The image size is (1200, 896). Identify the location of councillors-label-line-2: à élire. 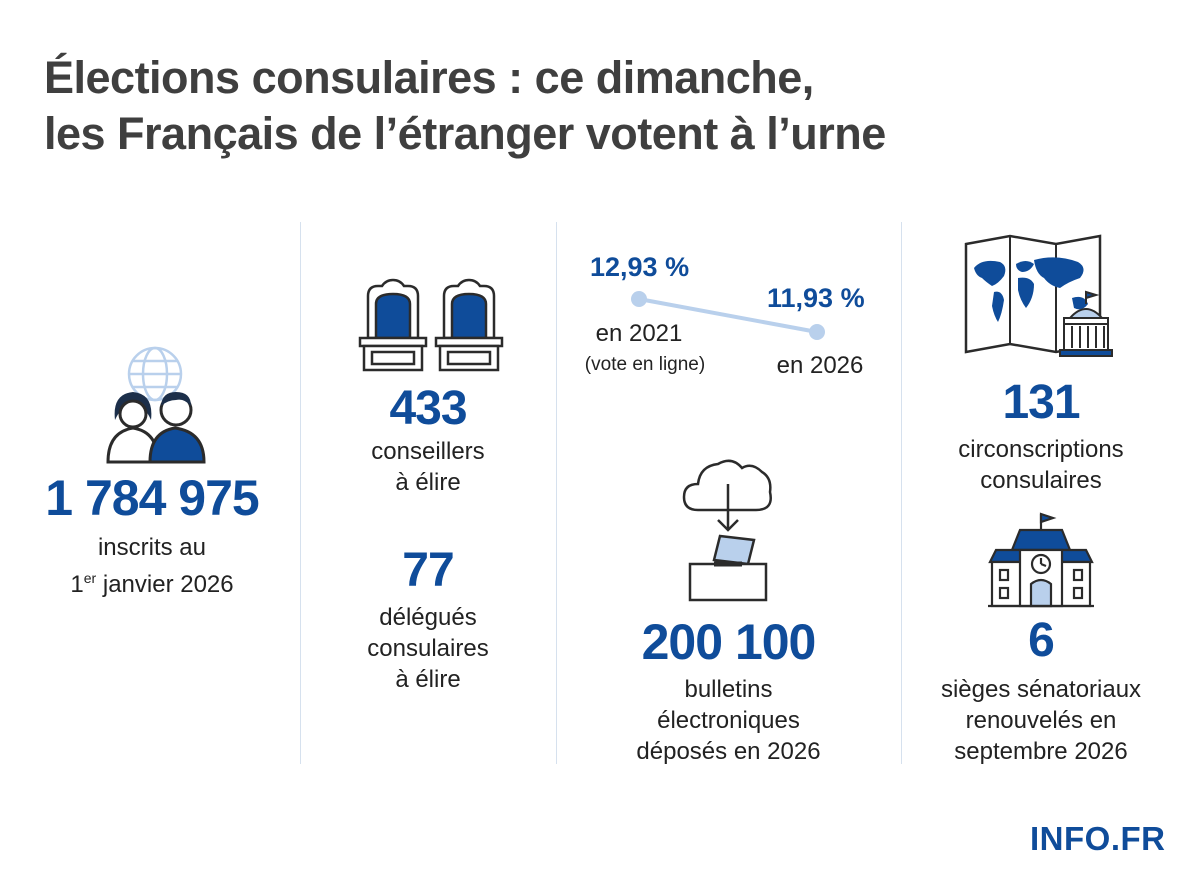
(428, 482).